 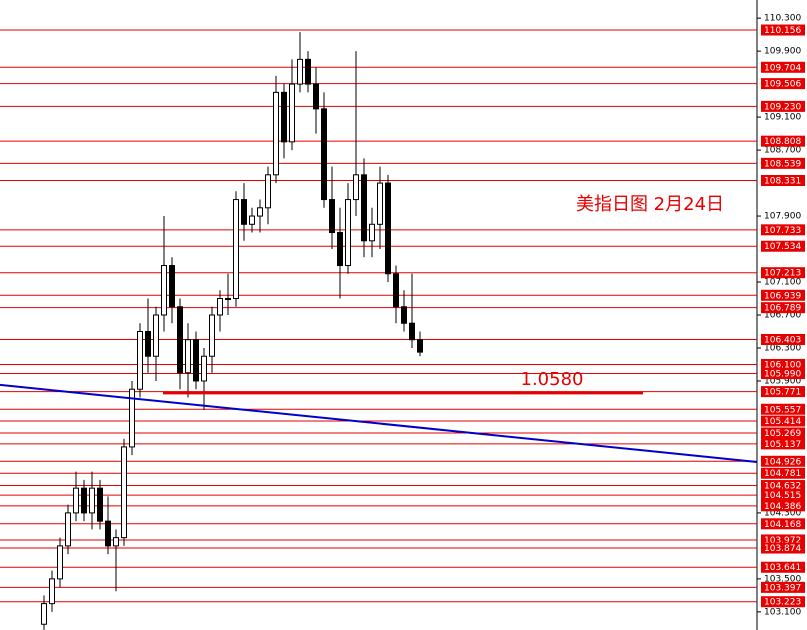 I want to click on level-label: 103.397, so click(x=782, y=588).